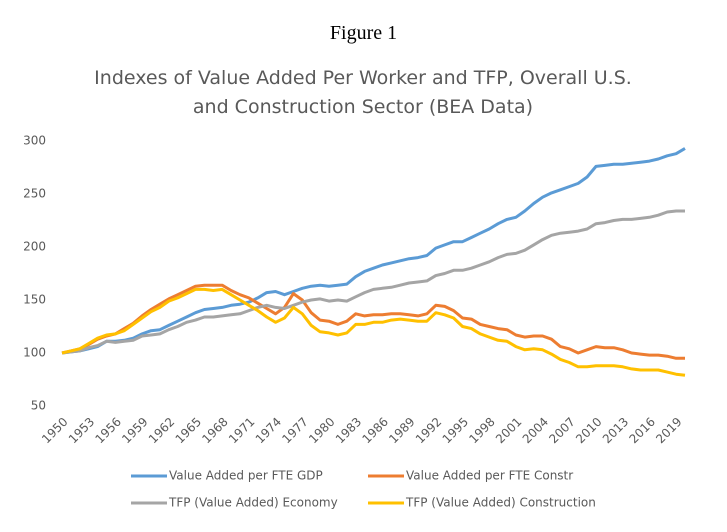 Image resolution: width=727 pixels, height=532 pixels. Describe the element at coordinates (500, 503) in the screenshot. I see `legend-label: TFP (Value Added) Construction` at that location.